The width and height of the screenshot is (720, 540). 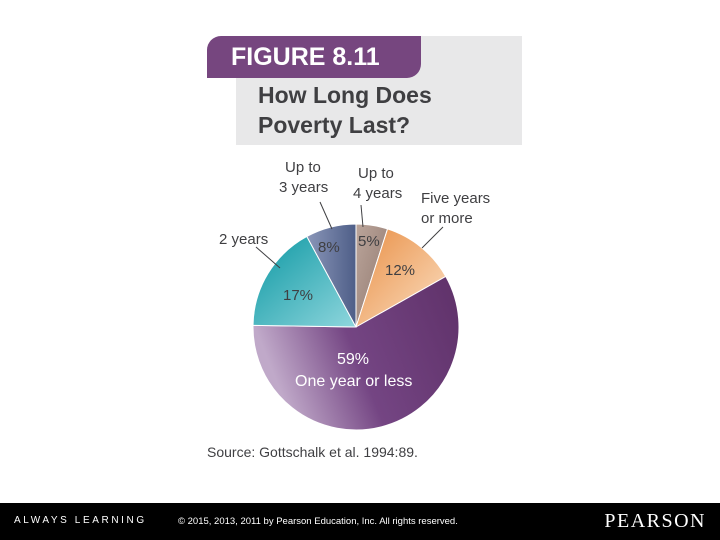 I want to click on leader-line-five-years, so click(x=432, y=237).